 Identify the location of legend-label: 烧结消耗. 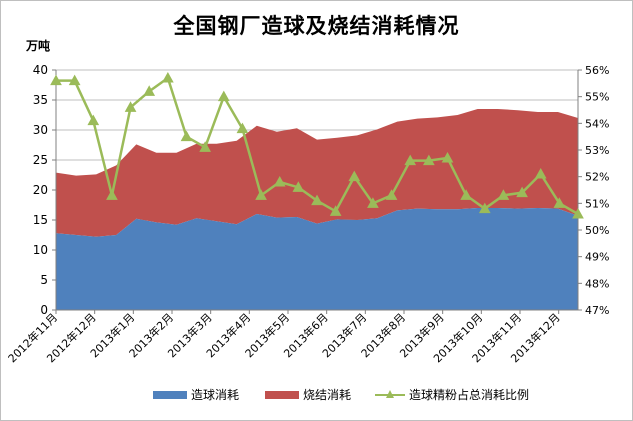
(327, 395).